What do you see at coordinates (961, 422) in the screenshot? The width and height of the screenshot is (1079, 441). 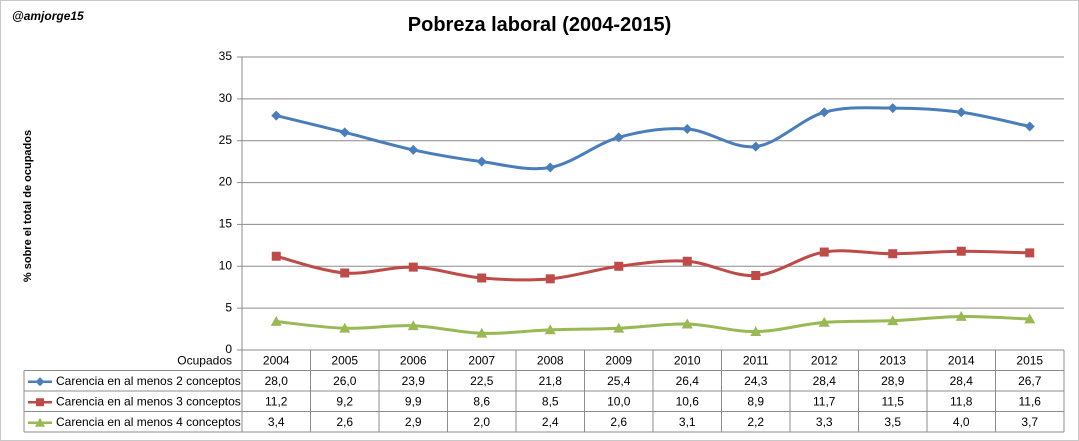 I see `data-label: 4,0` at bounding box center [961, 422].